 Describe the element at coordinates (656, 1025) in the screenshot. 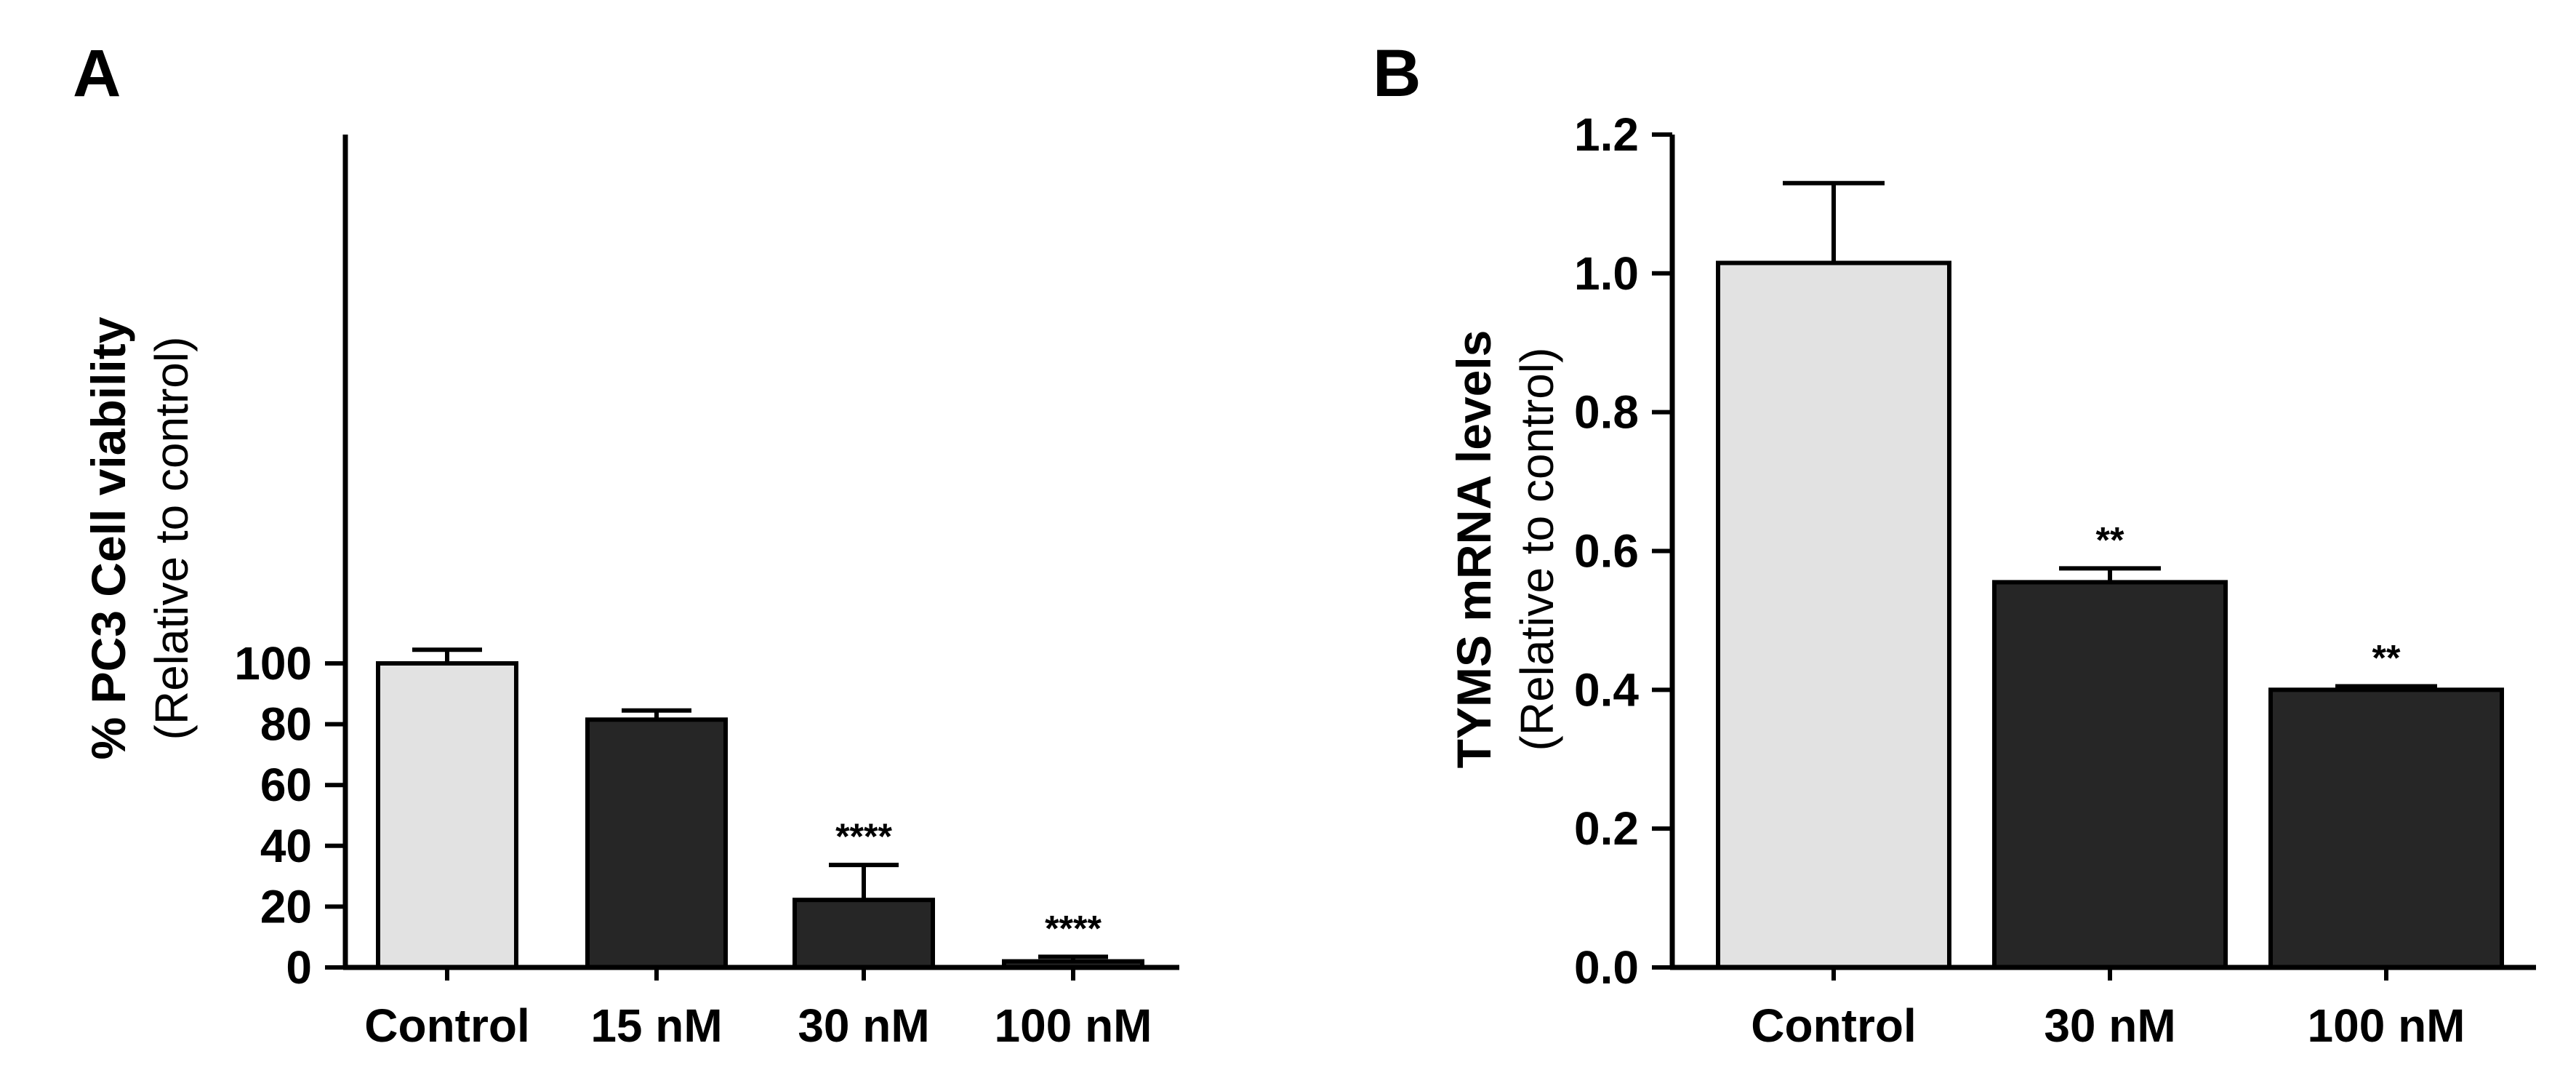

I see `panel-a-x-tick-label: 15 nM` at that location.